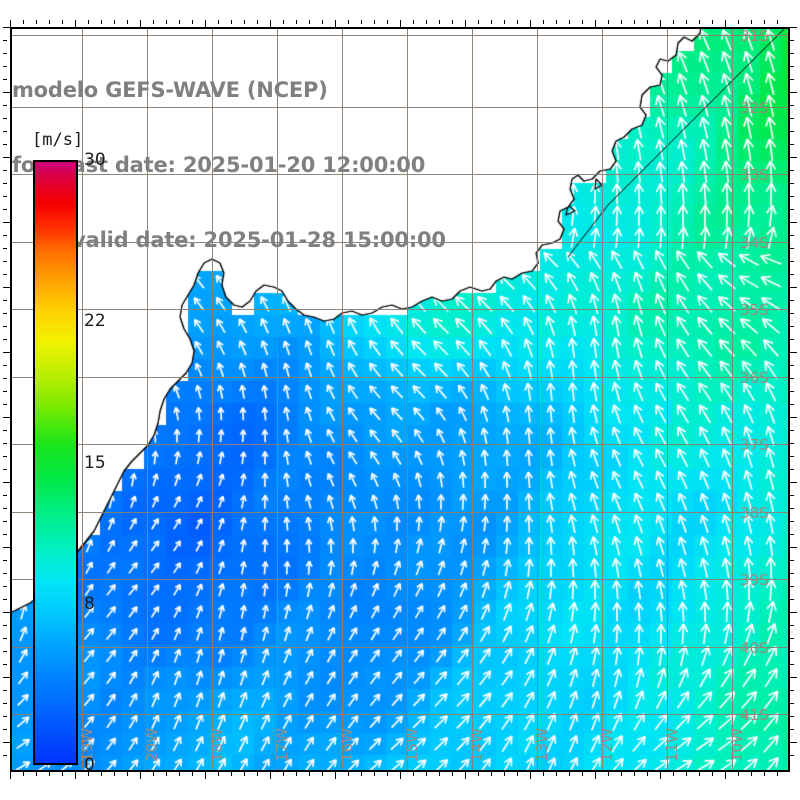 Image resolution: width=800 pixels, height=800 pixels. Describe the element at coordinates (219, 165) in the screenshot. I see `title-forecast-date: forecast date: 2025-01-20 12:00:00` at that location.